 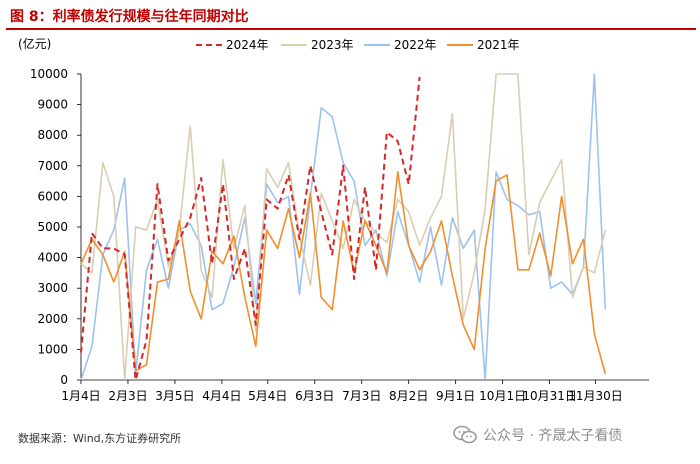 I want to click on wechat-icon, so click(x=465, y=434).